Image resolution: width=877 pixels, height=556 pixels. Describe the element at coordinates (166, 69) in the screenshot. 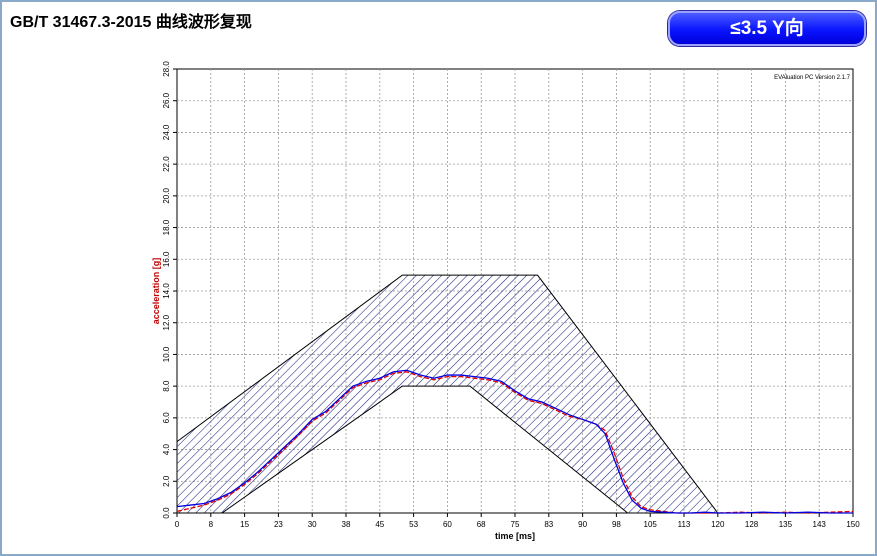

I see `y-tick-label: 28.0` at that location.